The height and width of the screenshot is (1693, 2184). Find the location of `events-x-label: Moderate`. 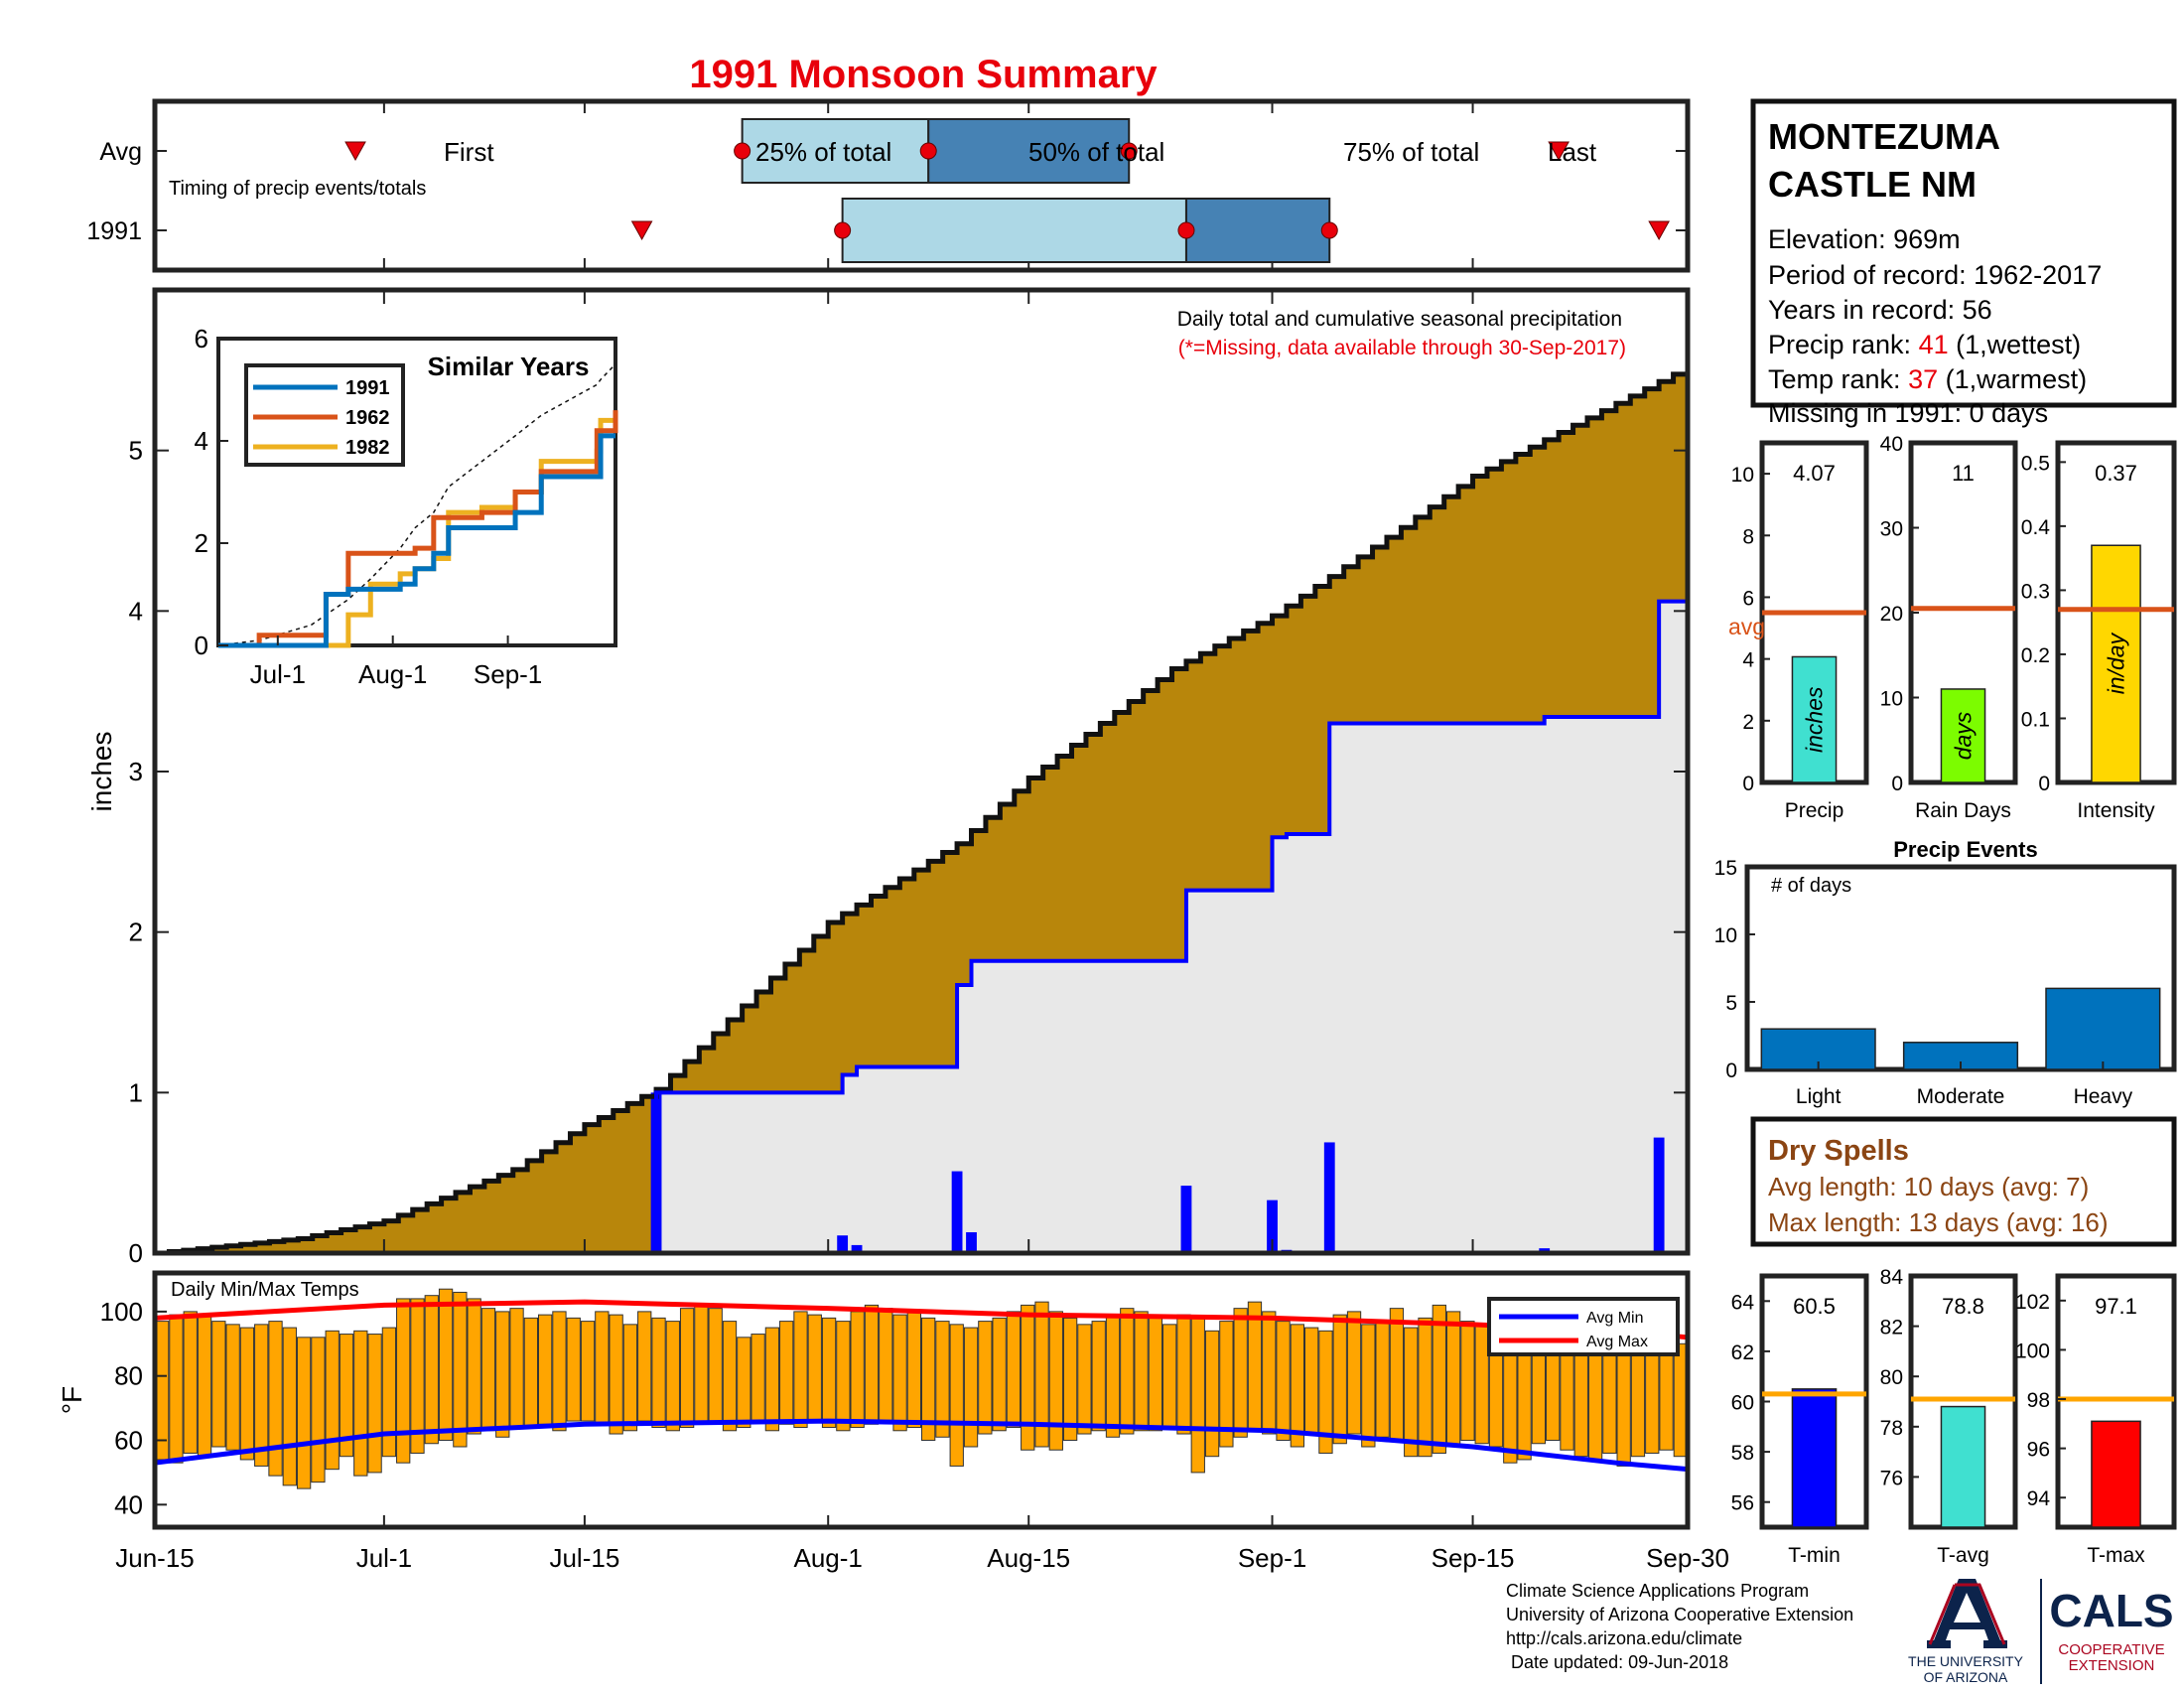

events-x-label: Moderate is located at coordinates (1961, 1096).